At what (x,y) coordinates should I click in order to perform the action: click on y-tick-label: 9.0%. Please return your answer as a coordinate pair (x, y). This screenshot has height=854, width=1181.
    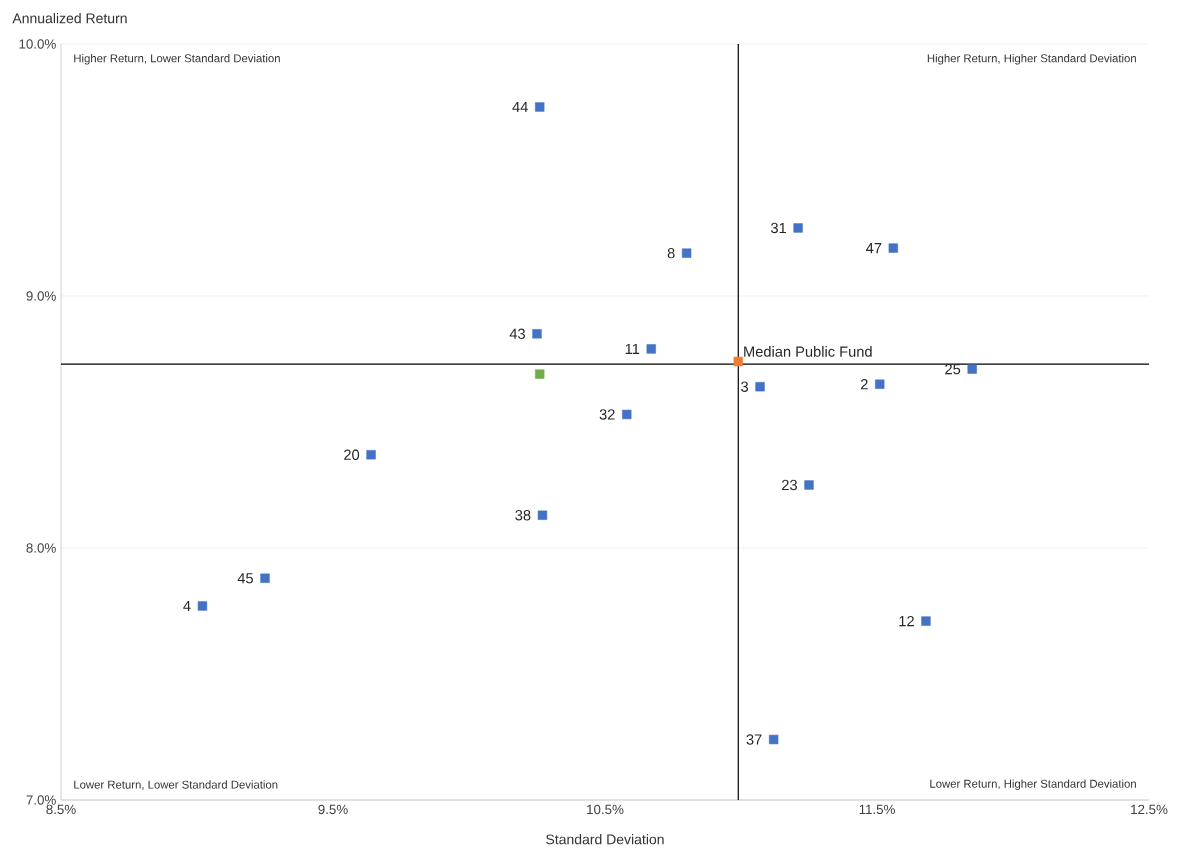
    Looking at the image, I should click on (41, 296).